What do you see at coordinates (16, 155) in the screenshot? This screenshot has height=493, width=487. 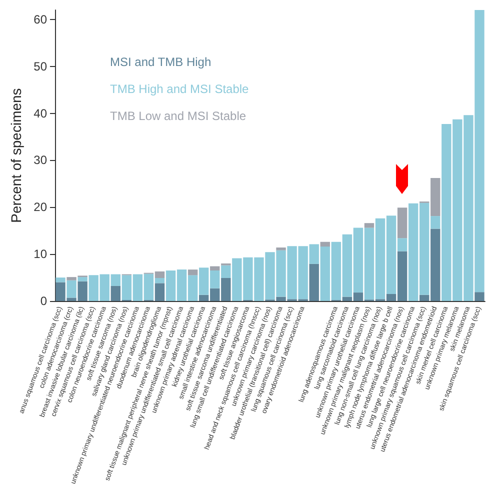 I see `y-axis-title: Percent of specimens` at bounding box center [16, 155].